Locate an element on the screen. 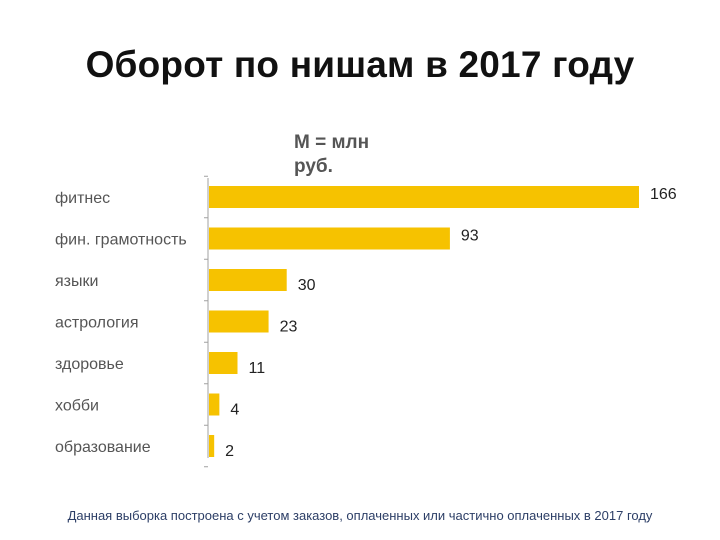  category-label: здоровье is located at coordinates (89, 364).